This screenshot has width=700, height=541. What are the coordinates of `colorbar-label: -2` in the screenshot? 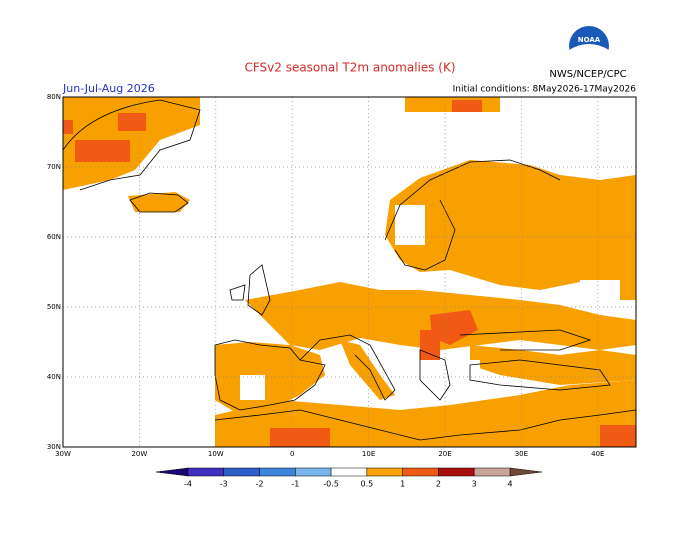 It's located at (260, 484).